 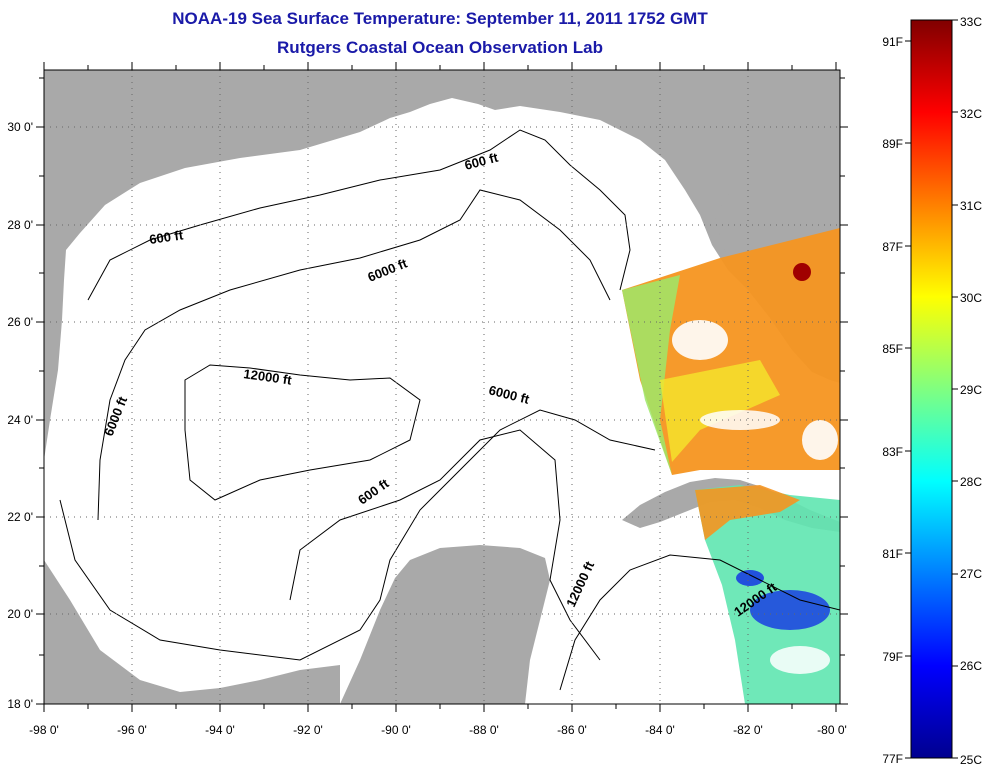 I want to click on lon-tick-label: -96 0', so click(x=132, y=730).